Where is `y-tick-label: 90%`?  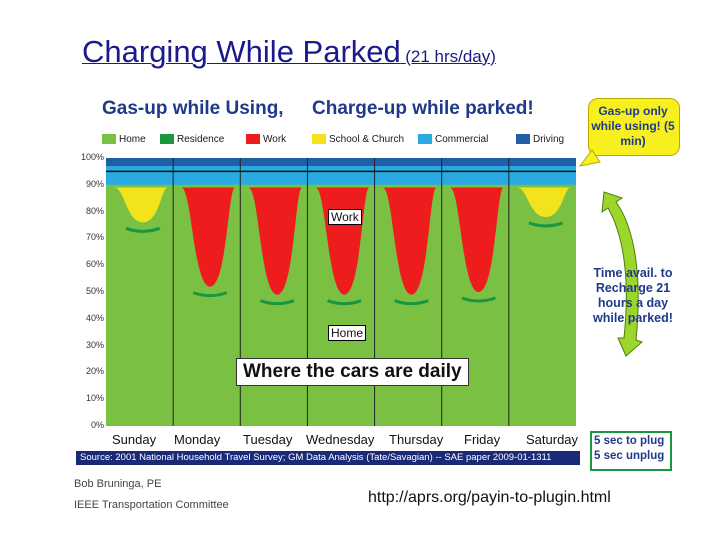 y-tick-label: 90% is located at coordinates (94, 183).